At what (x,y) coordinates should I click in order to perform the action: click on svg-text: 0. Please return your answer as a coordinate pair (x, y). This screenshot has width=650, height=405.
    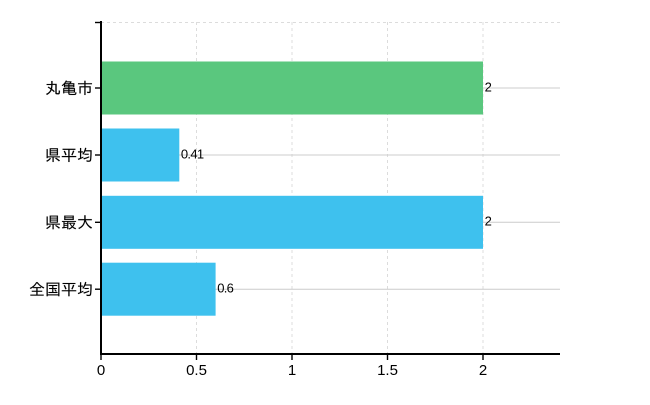
    Looking at the image, I should click on (101, 370).